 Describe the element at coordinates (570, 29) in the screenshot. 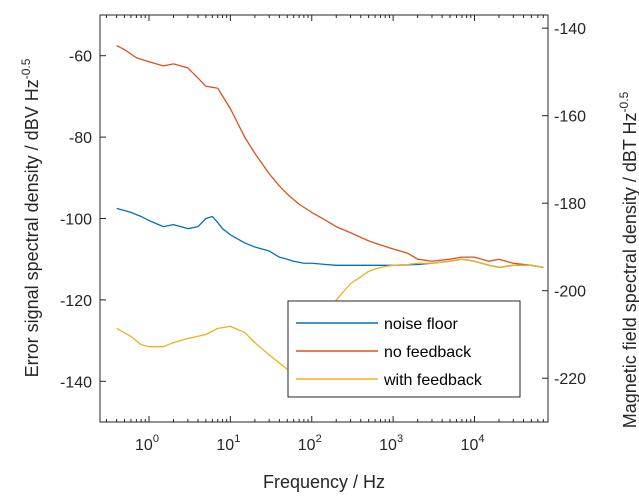

I see `y-tick-label-right: -140` at that location.